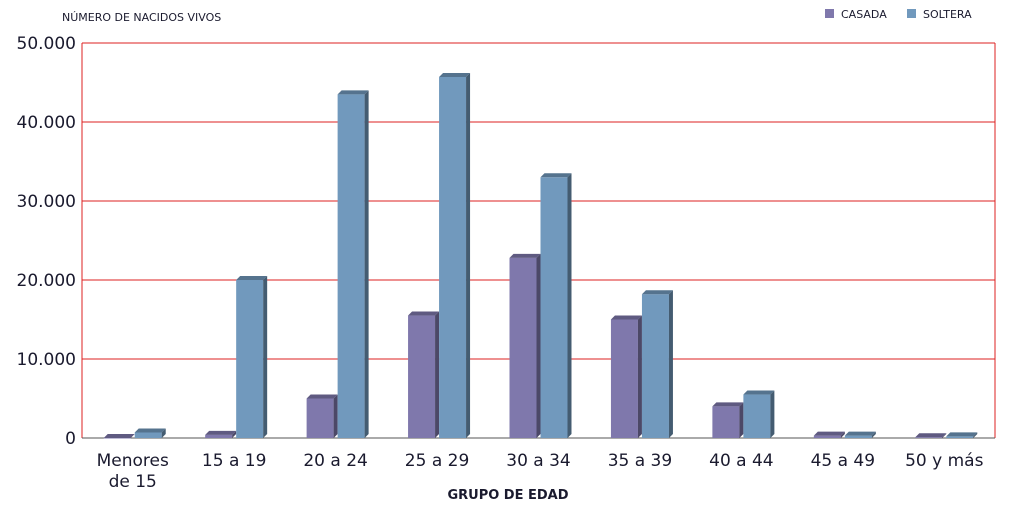  I want to click on x-tick-label: 40 a 44, so click(741, 461).